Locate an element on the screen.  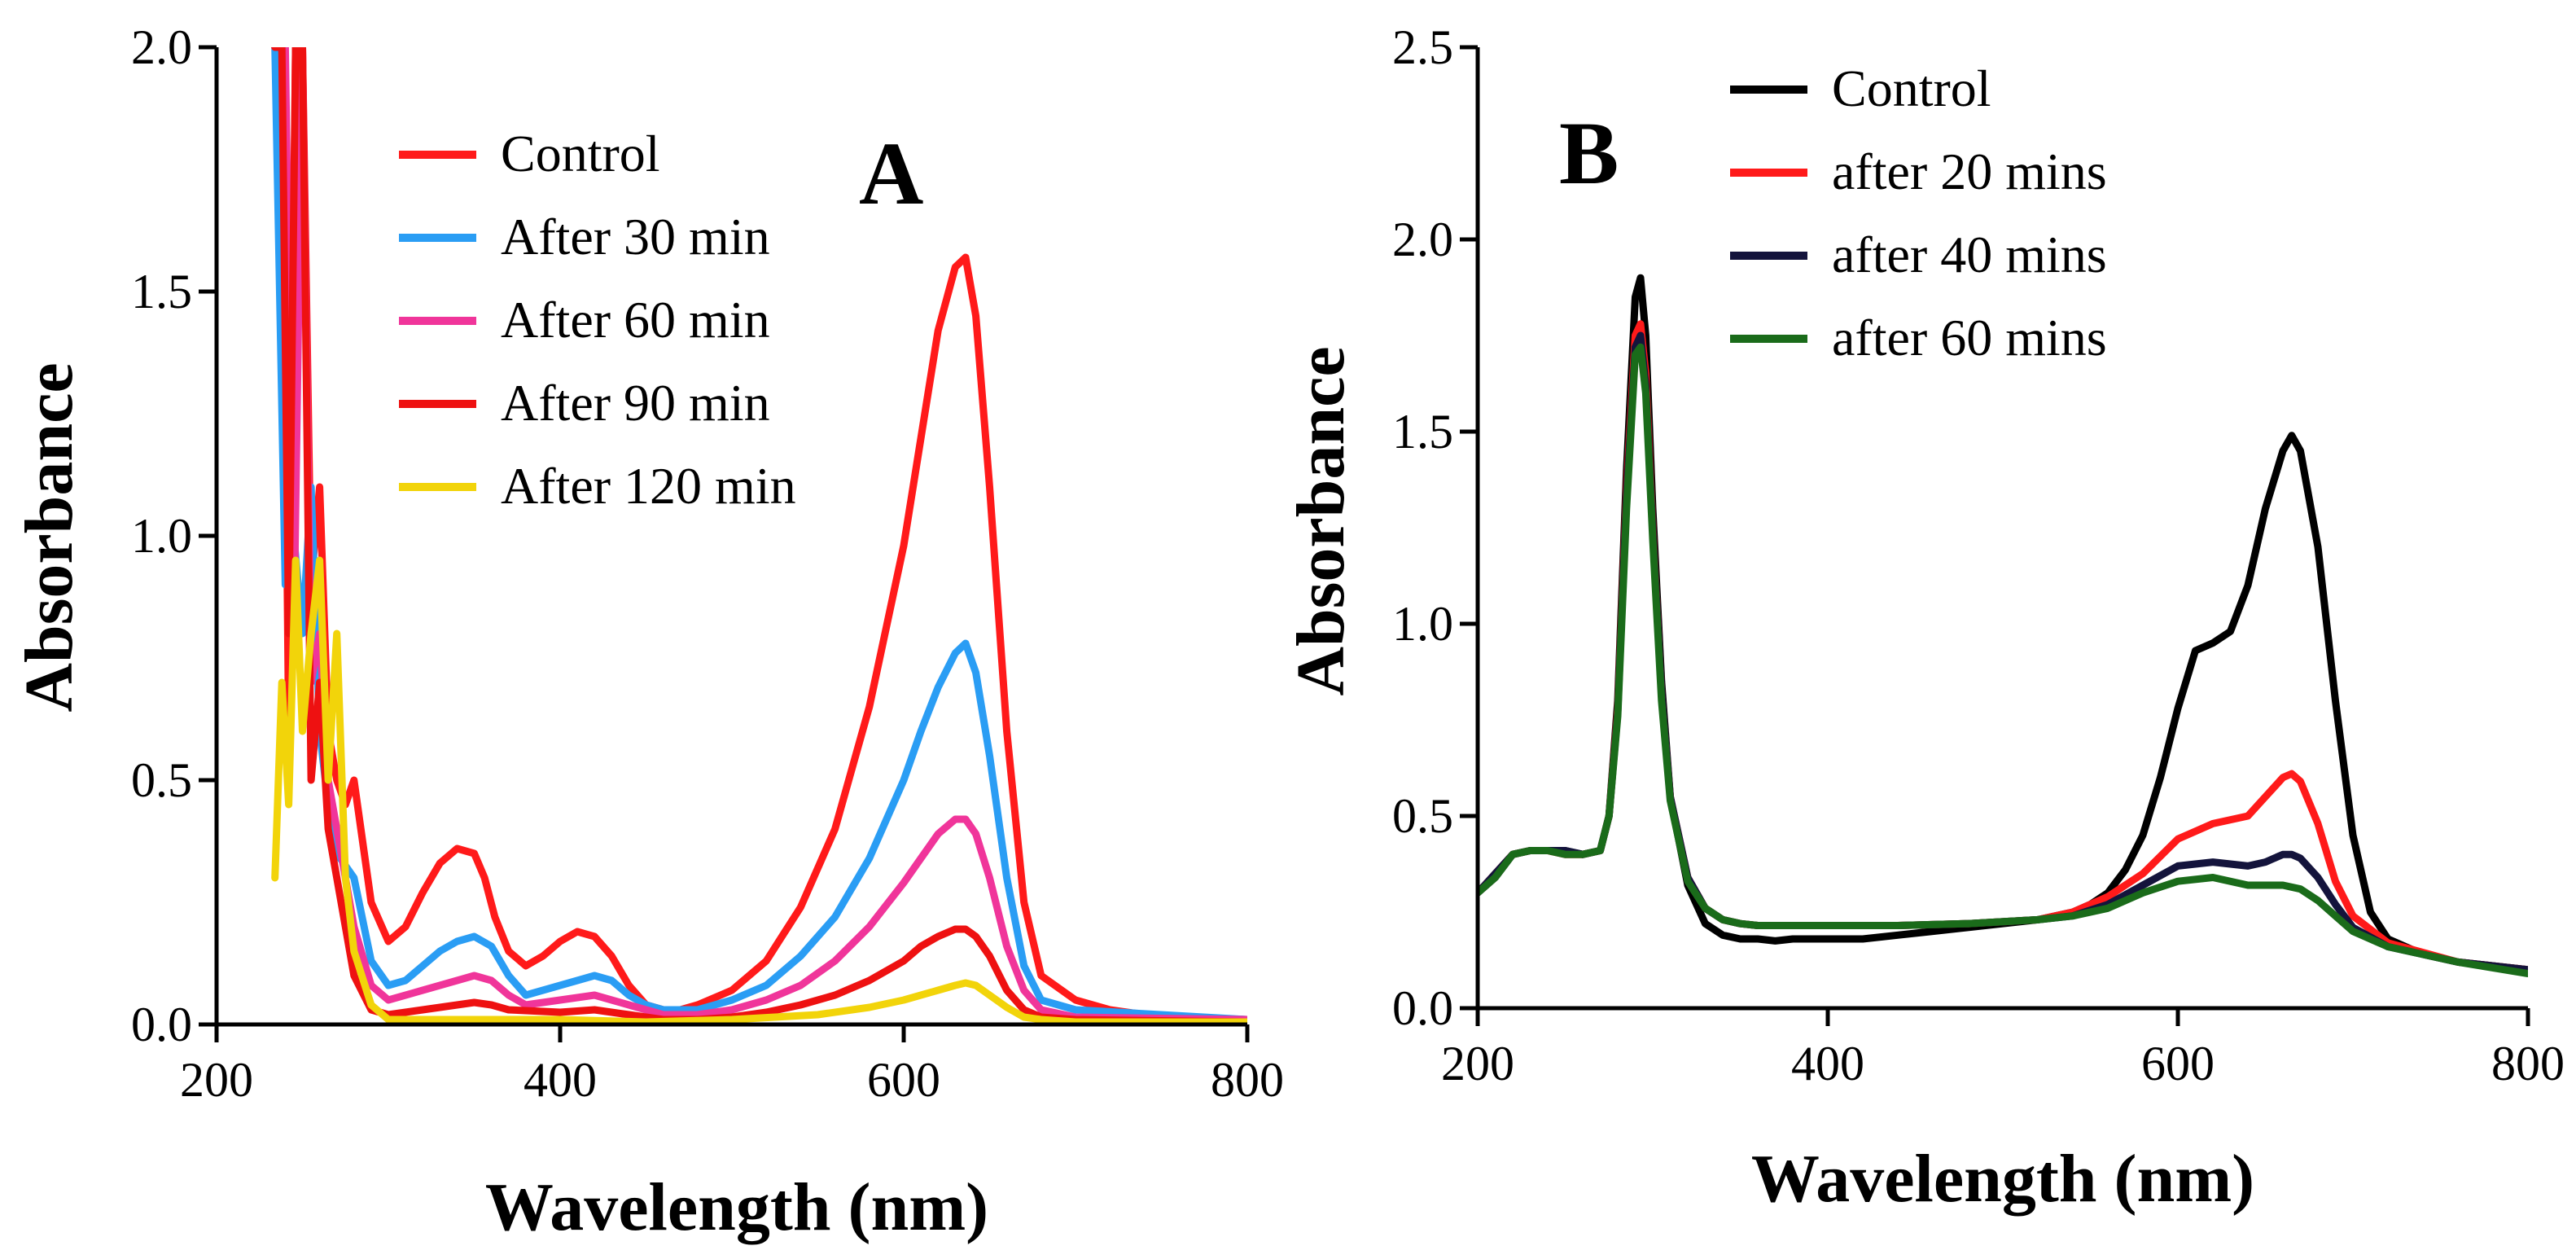
panel-a-letter: A is located at coordinates (891, 173).